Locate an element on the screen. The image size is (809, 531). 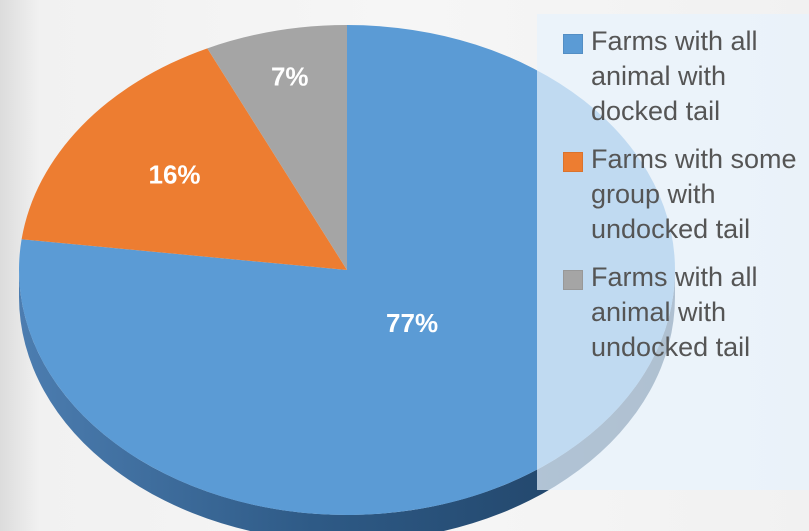
legend-label-some-undocked: Farms with some group with undocked tail is located at coordinates (694, 194).